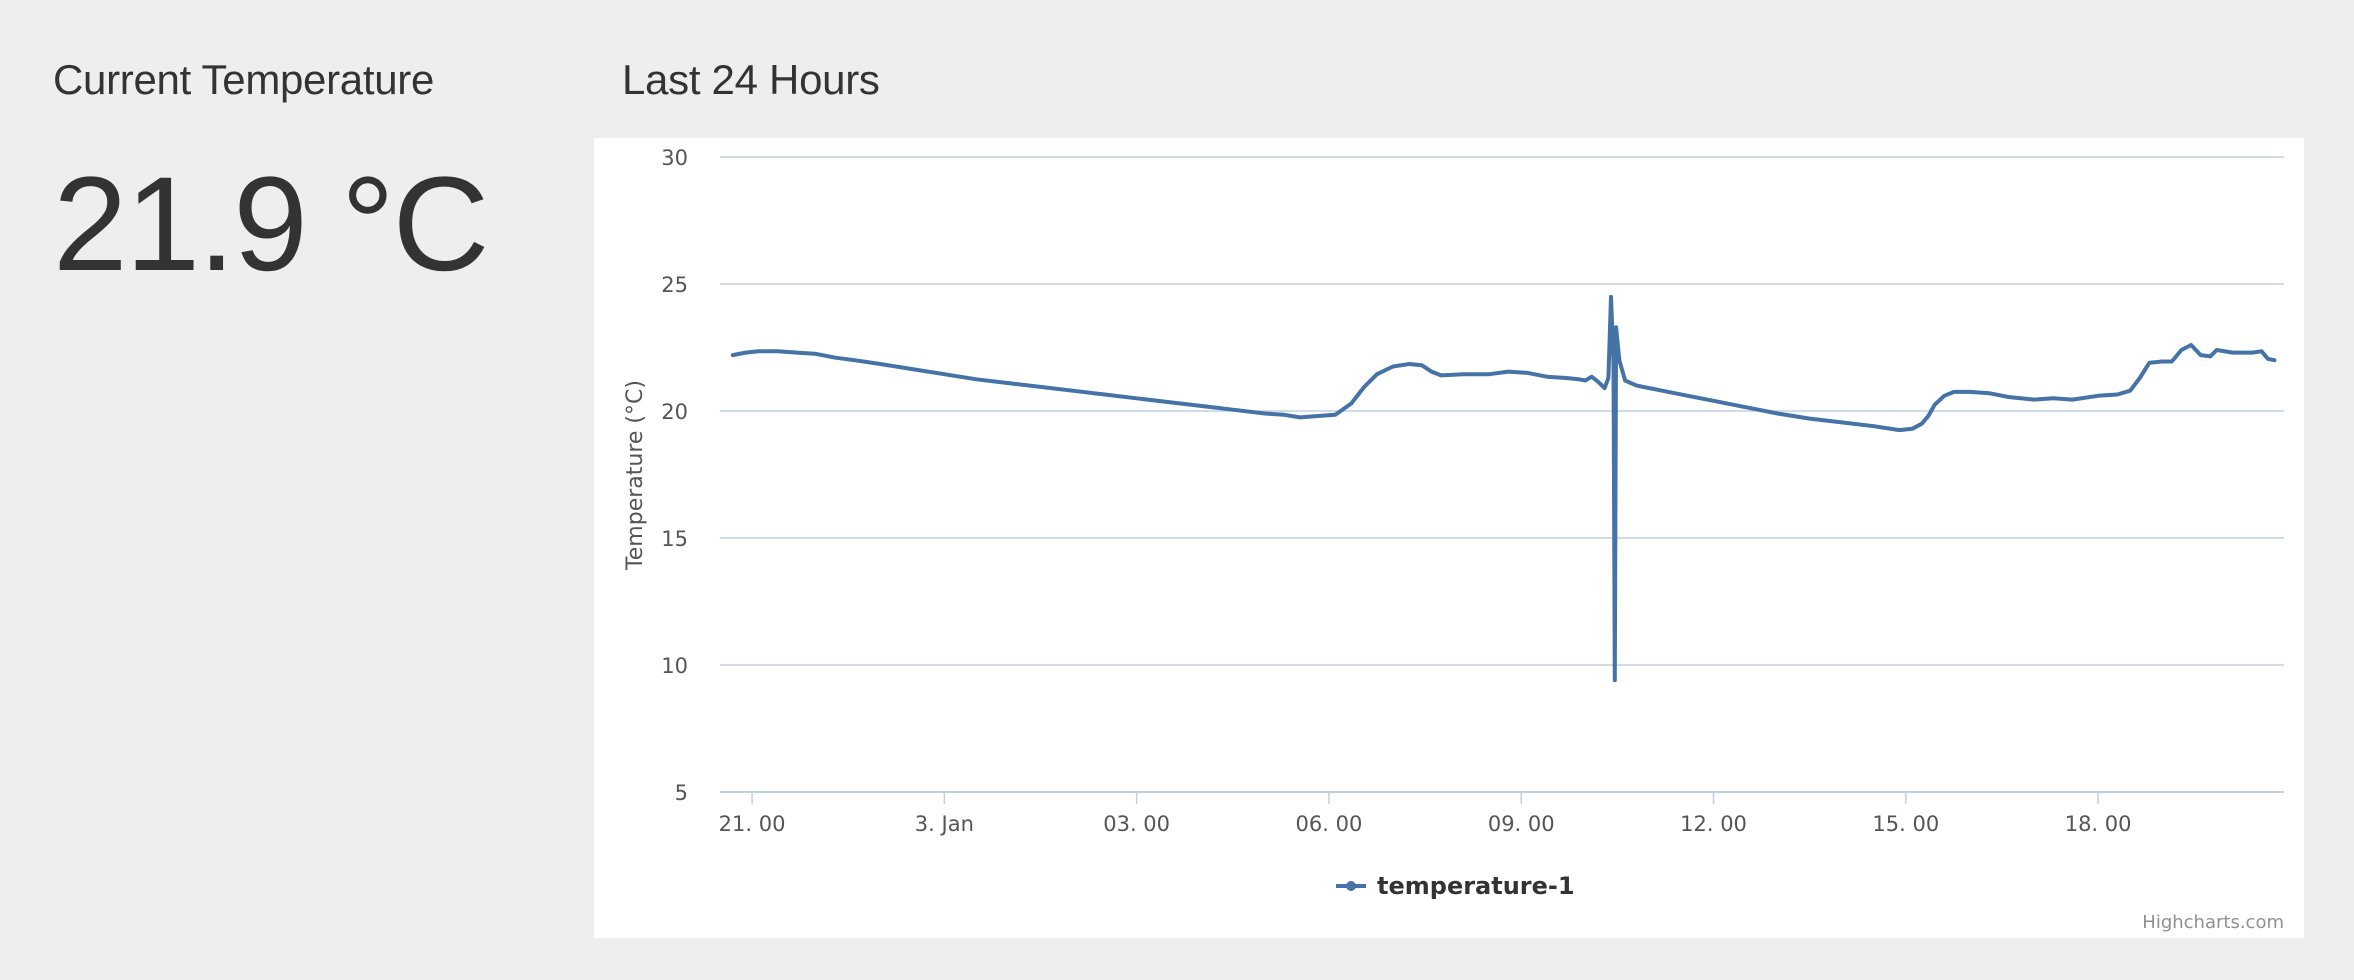  Describe the element at coordinates (244, 79) in the screenshot. I see `current-temperature-title: Current Temperature` at that location.